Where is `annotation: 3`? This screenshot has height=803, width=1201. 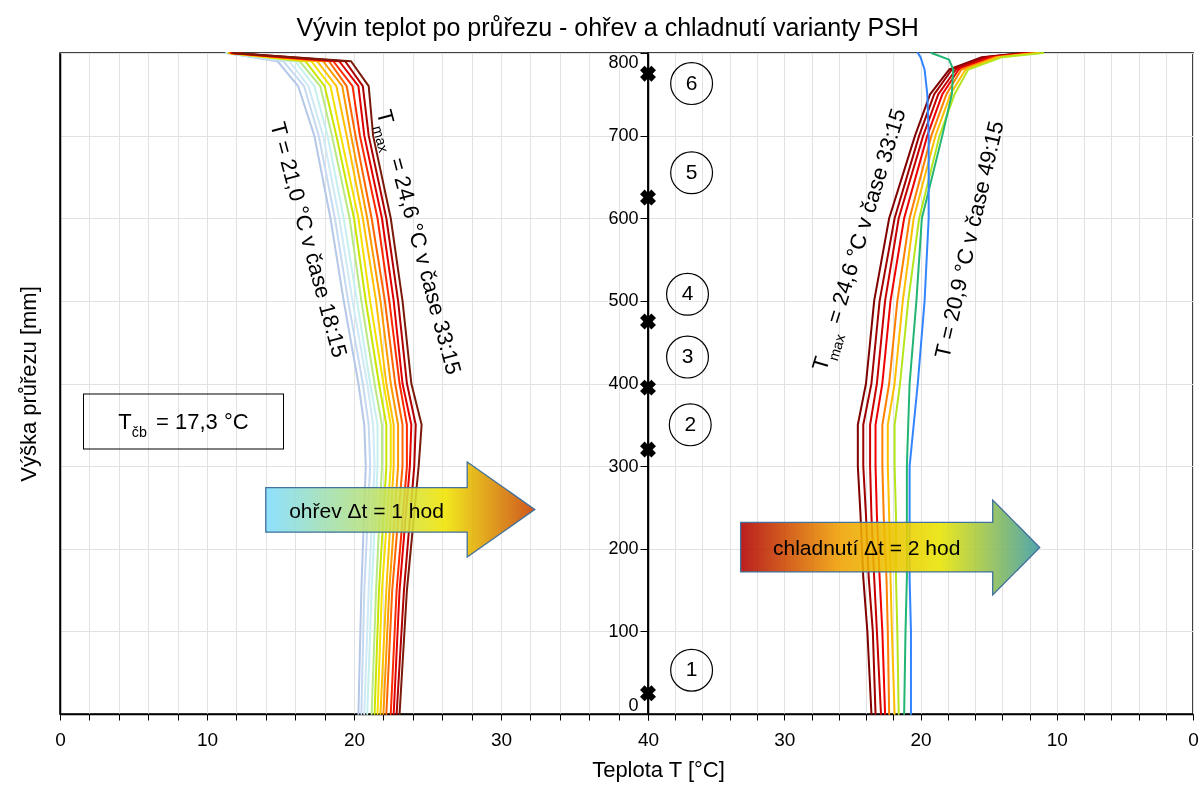
annotation: 3 is located at coordinates (687, 356).